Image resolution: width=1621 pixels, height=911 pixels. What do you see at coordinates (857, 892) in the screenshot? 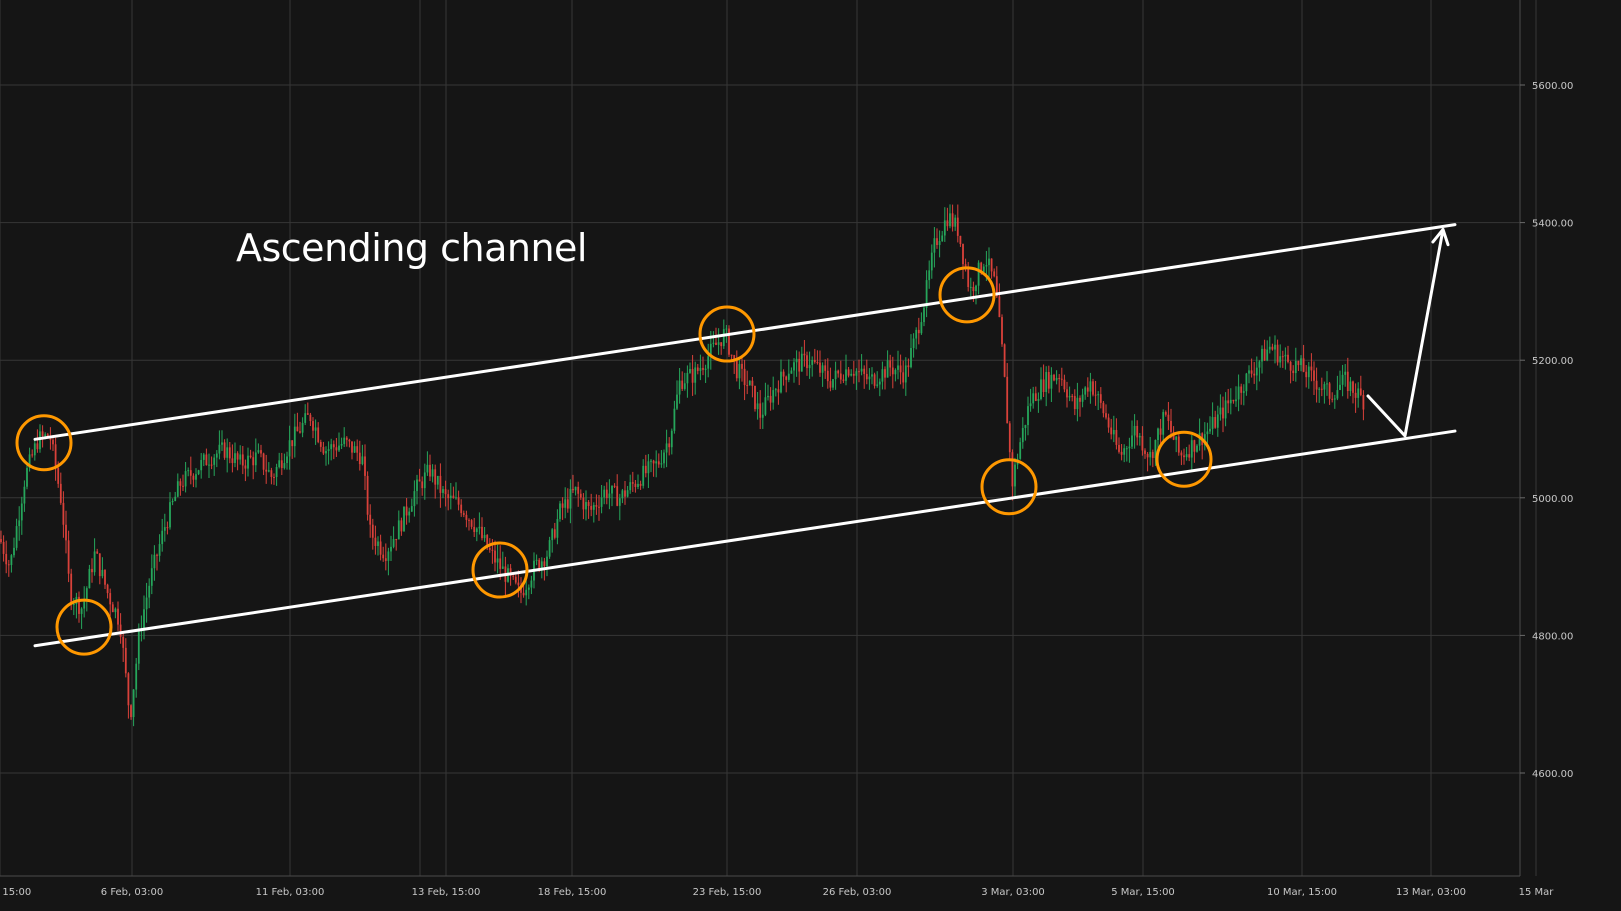
I see `x-tick-label: 26 Feb, 03:00` at bounding box center [857, 892].